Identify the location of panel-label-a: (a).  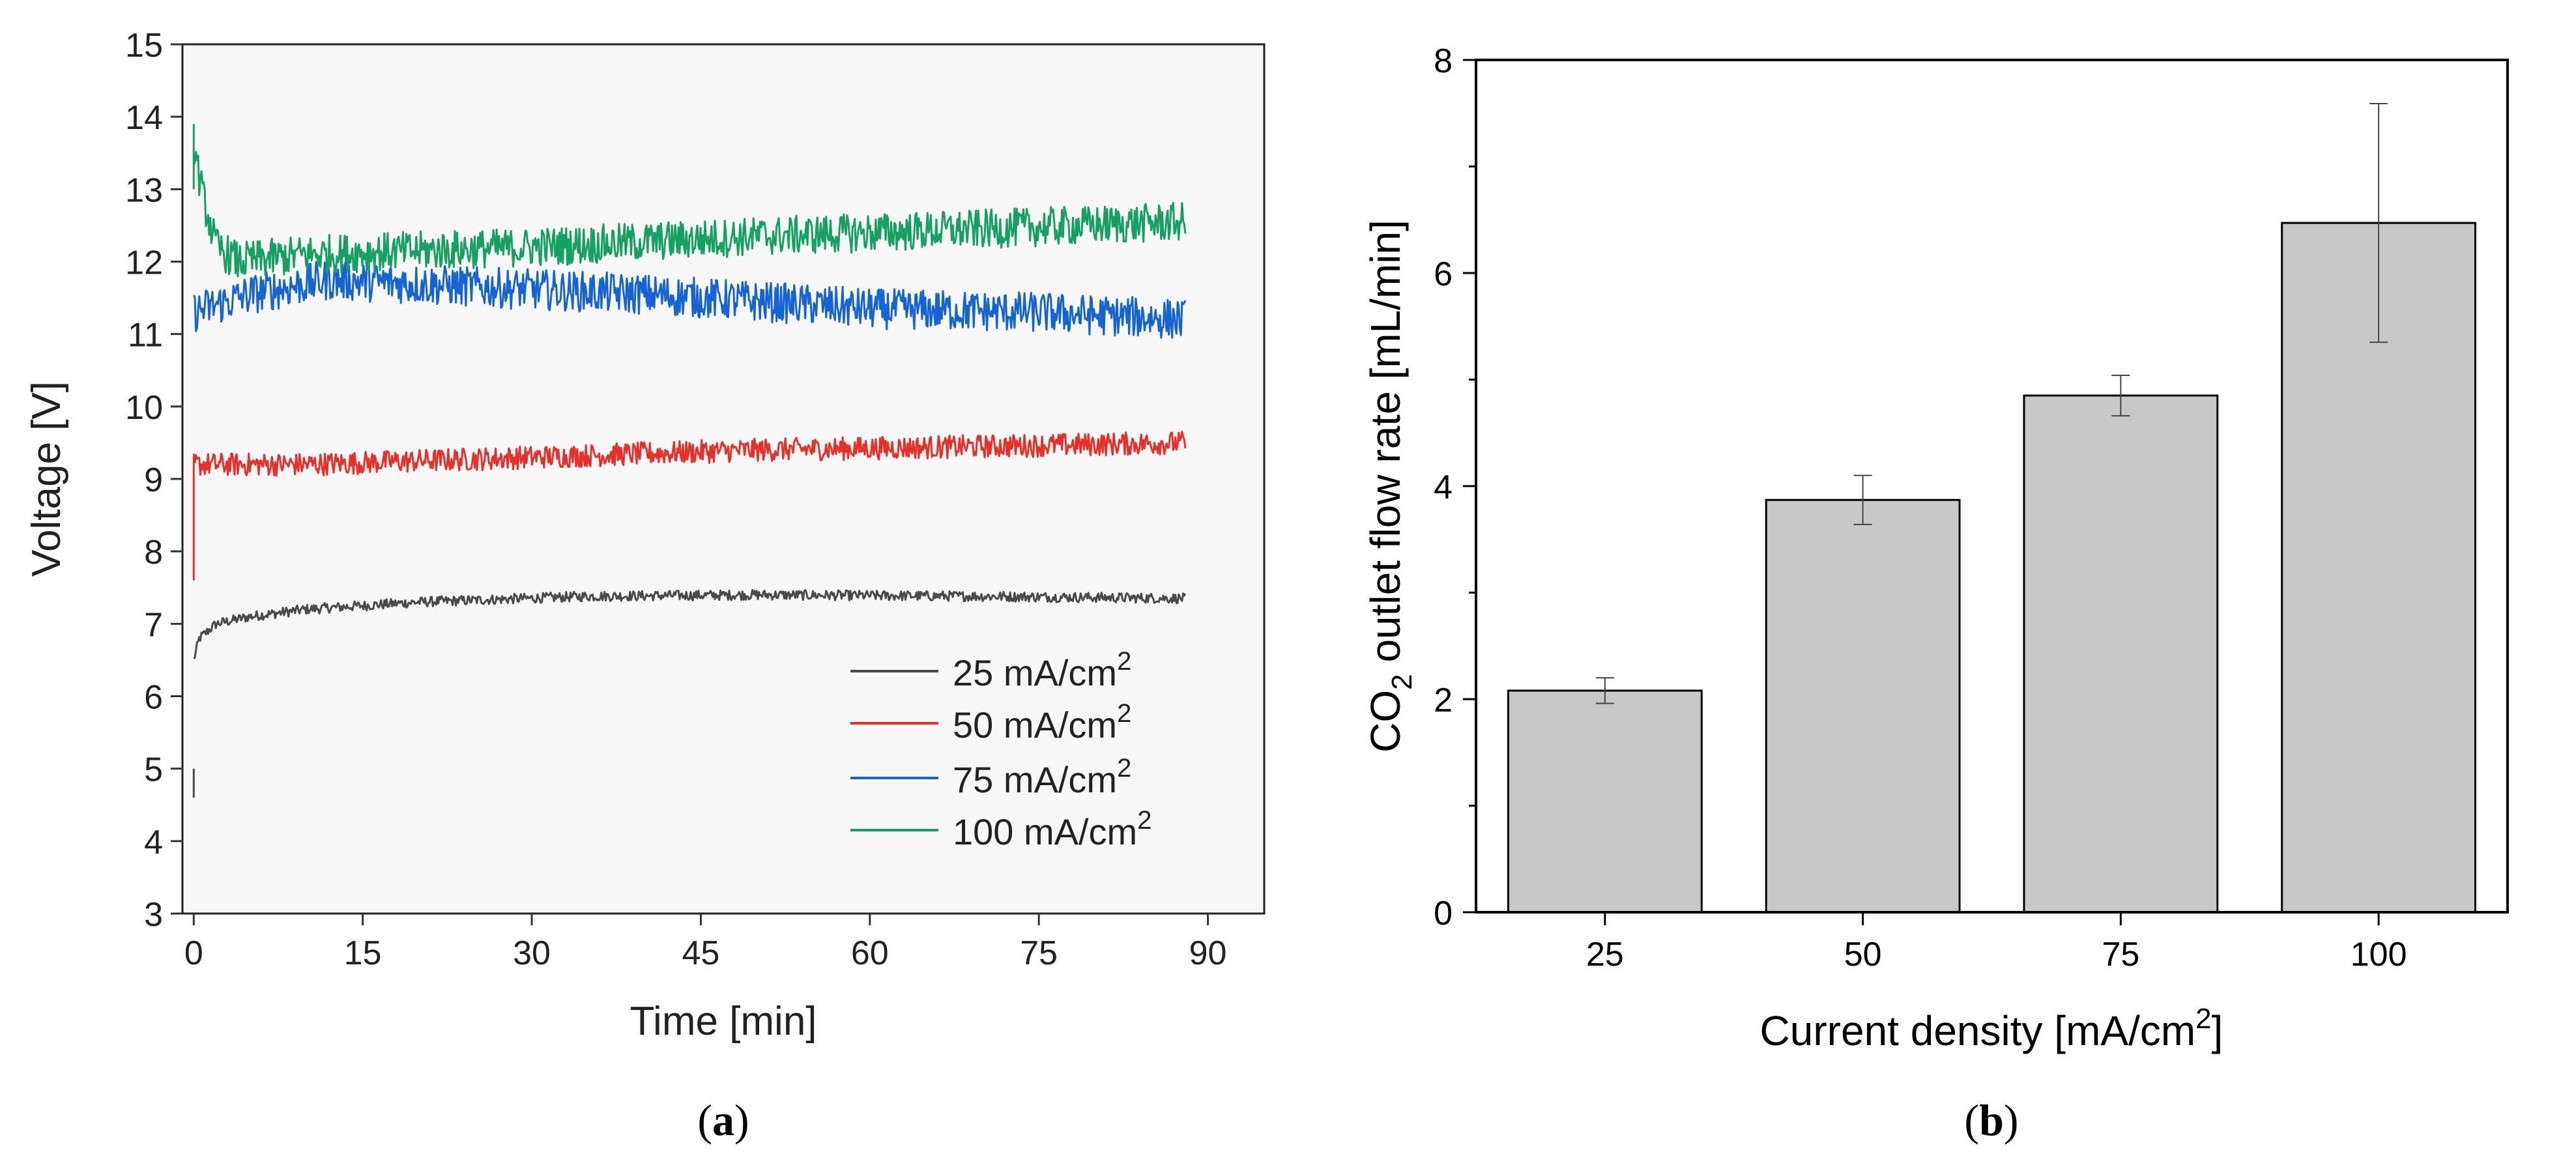
(723, 1120).